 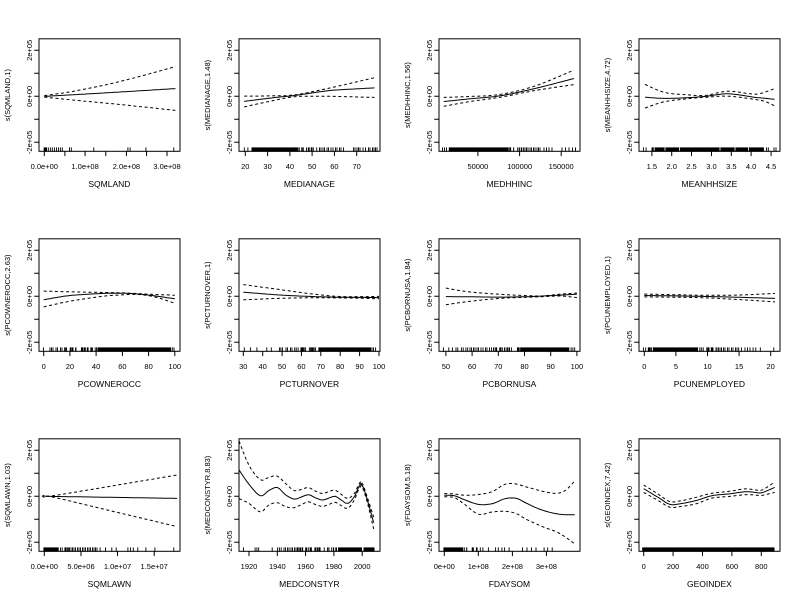 What do you see at coordinates (305, 566) in the screenshot?
I see `svg-text: 1960` at bounding box center [305, 566].